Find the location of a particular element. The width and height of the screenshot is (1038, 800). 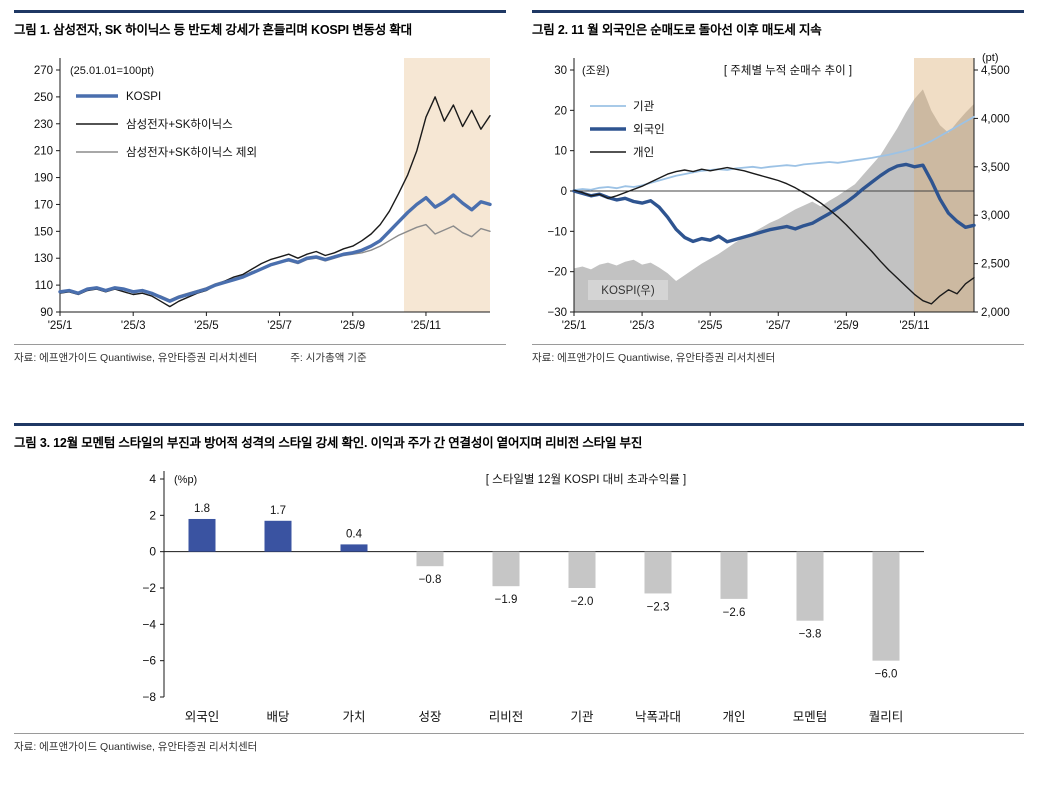

svg-text: KOSPI(우) is located at coordinates (628, 290).